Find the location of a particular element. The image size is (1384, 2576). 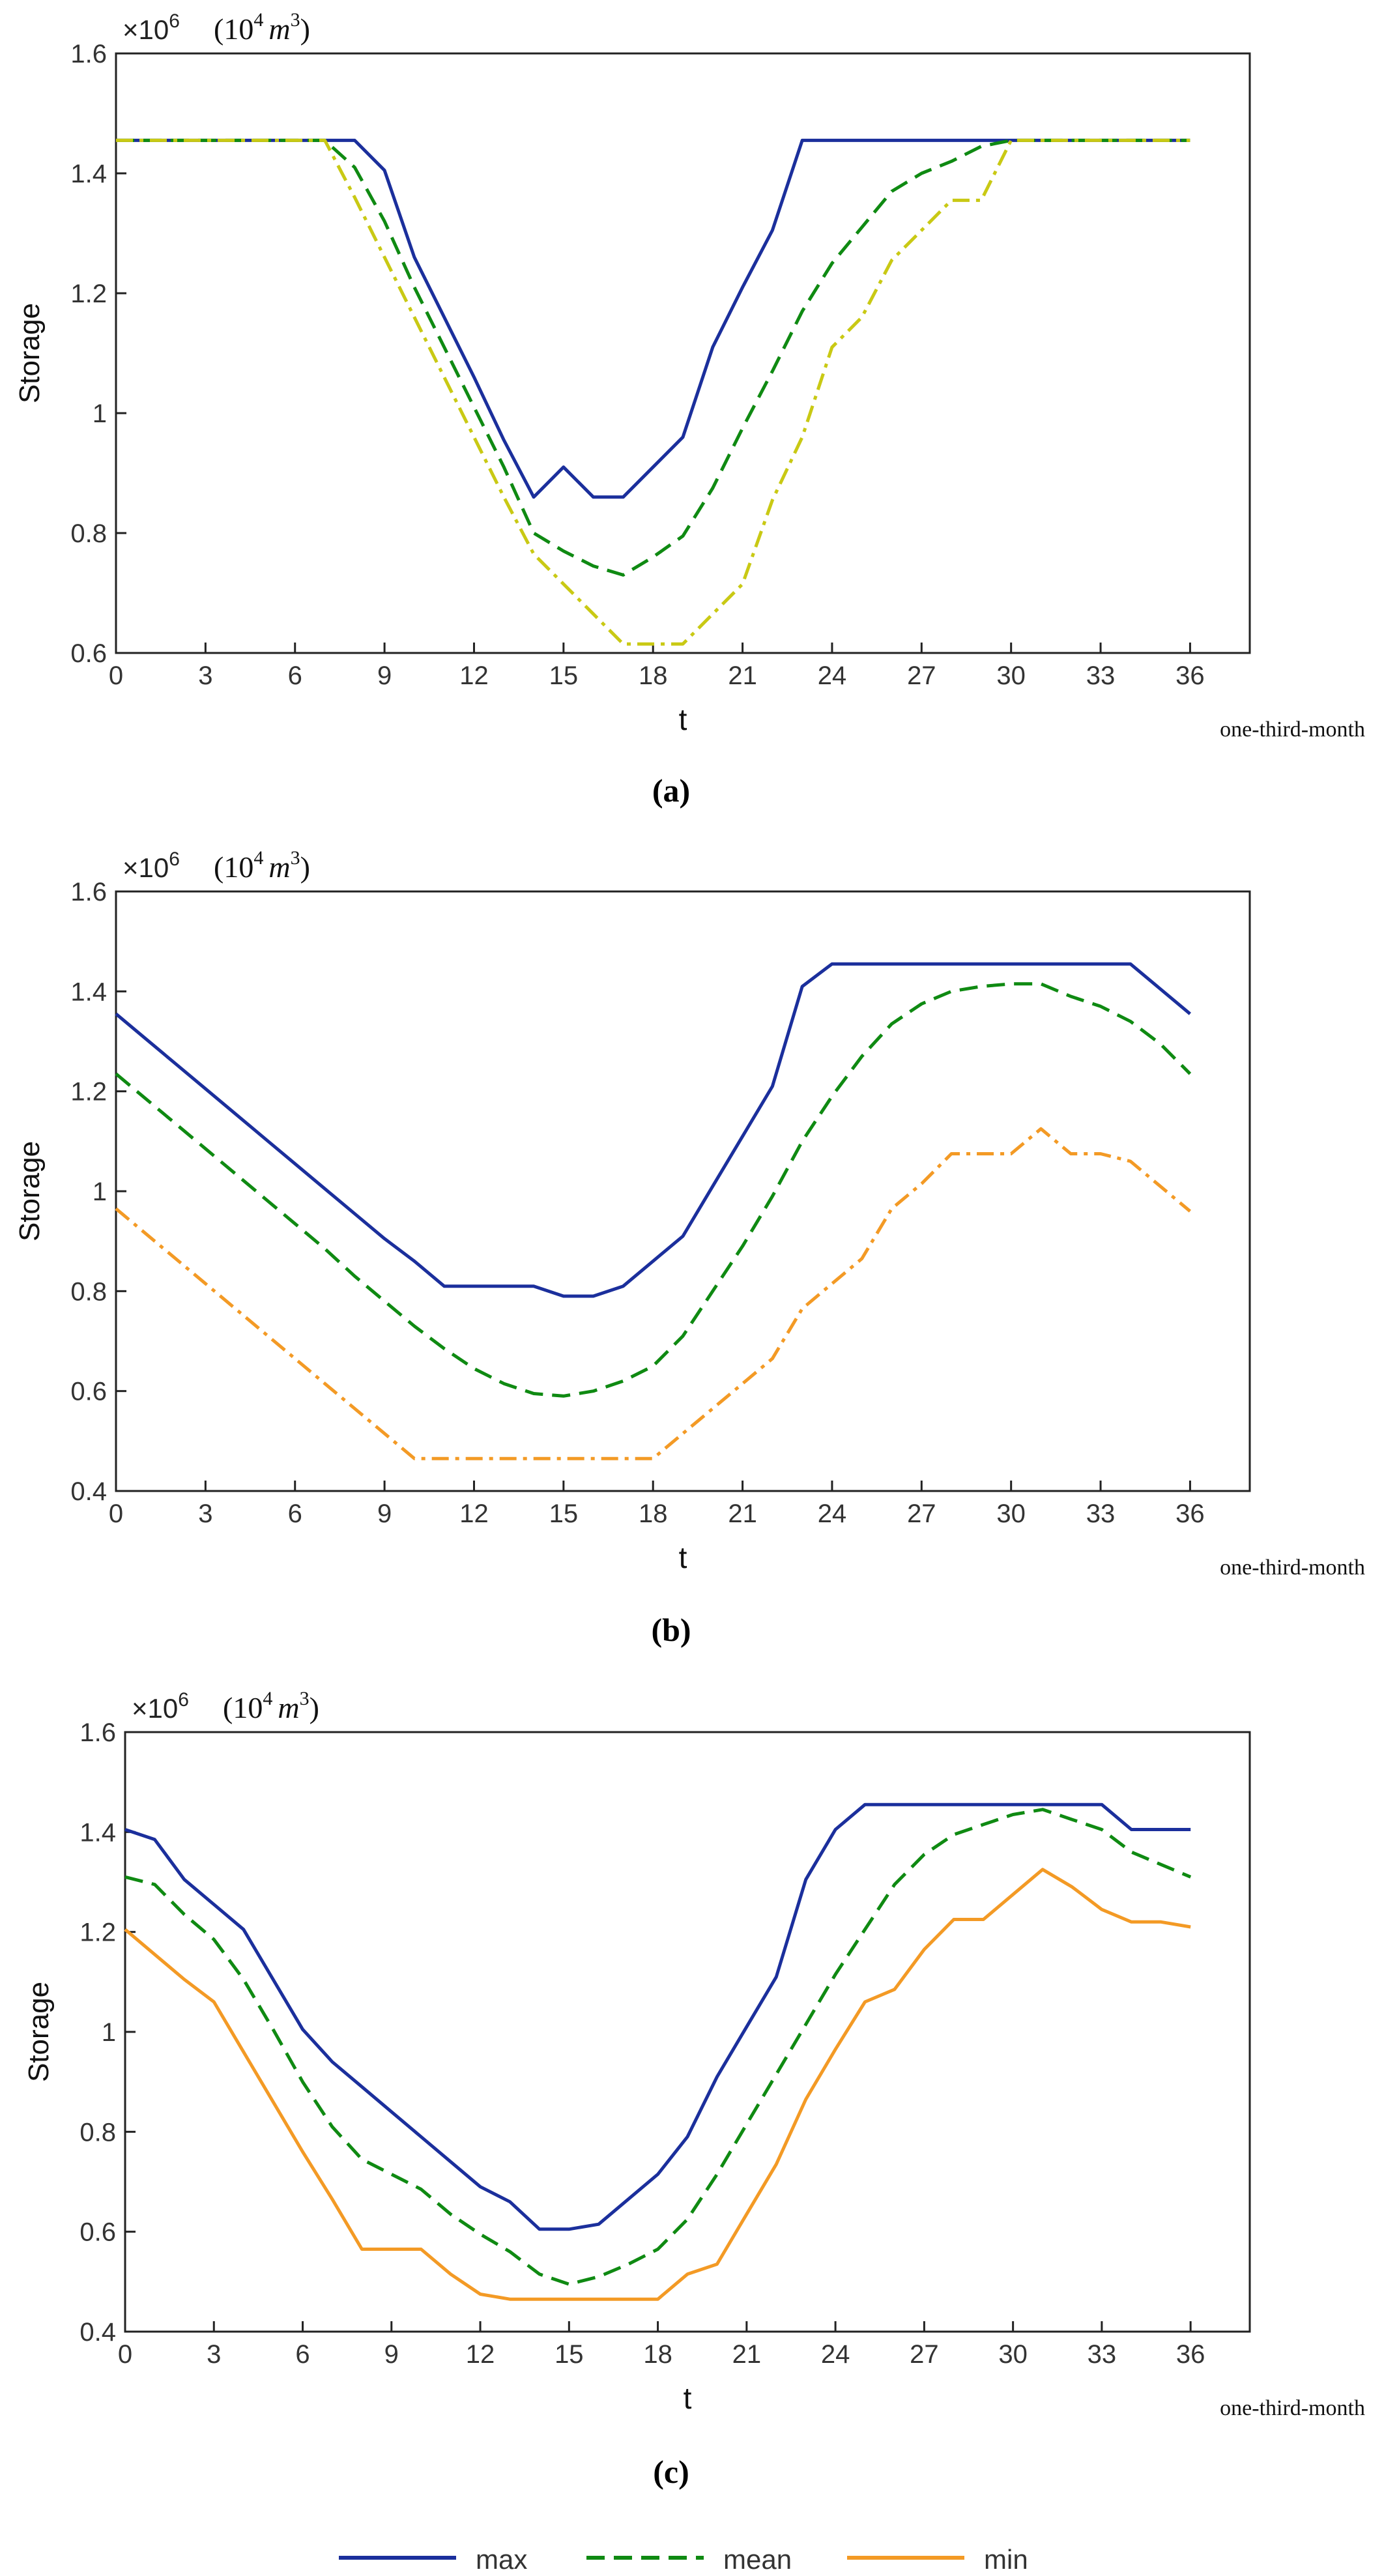

panel-caption: (b) is located at coordinates (671, 1630).